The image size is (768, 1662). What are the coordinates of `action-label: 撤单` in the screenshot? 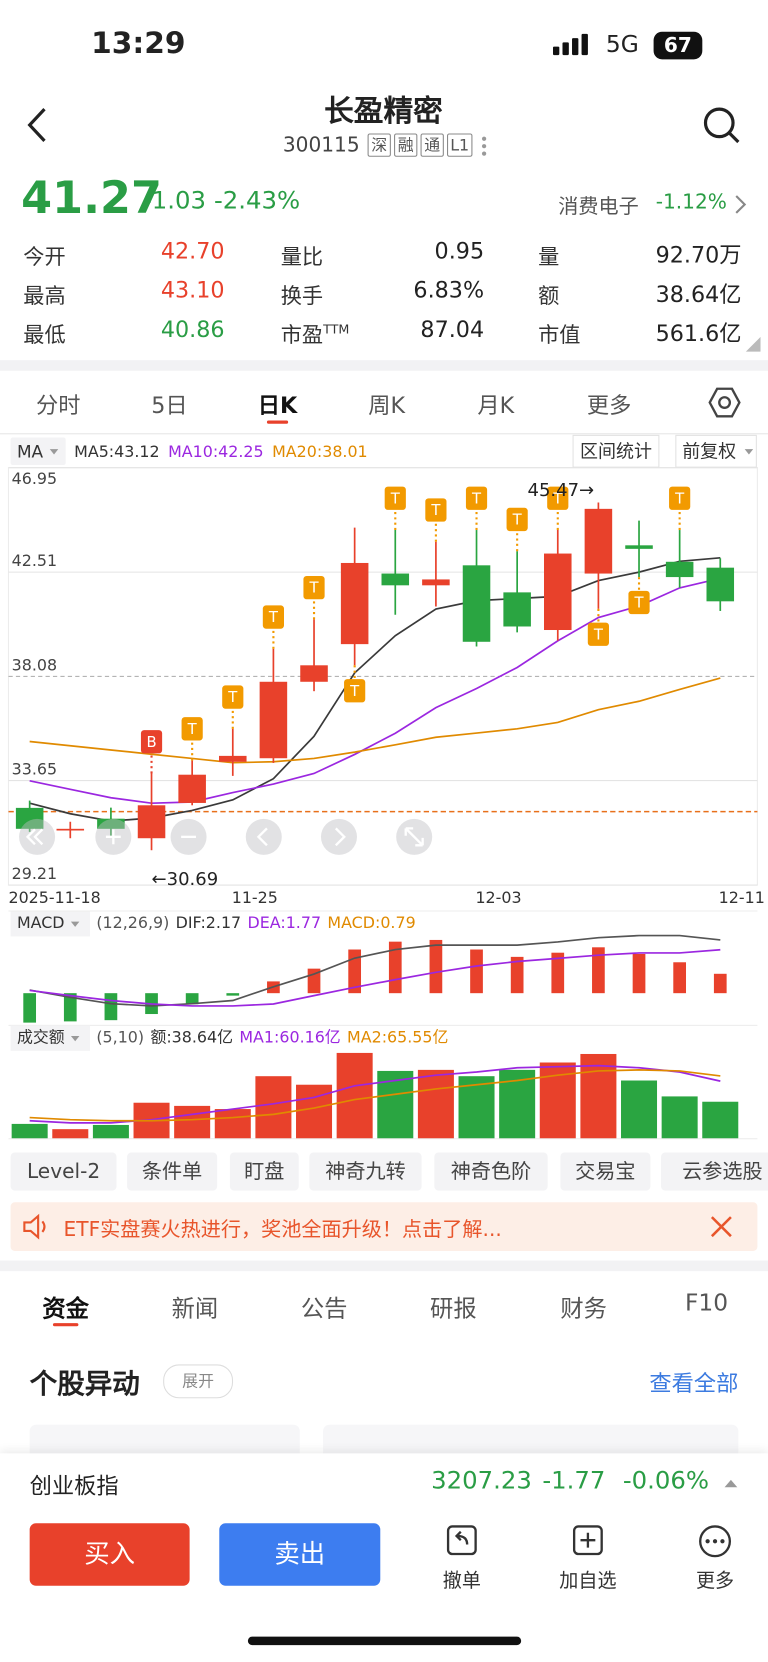 It's located at (461, 1581).